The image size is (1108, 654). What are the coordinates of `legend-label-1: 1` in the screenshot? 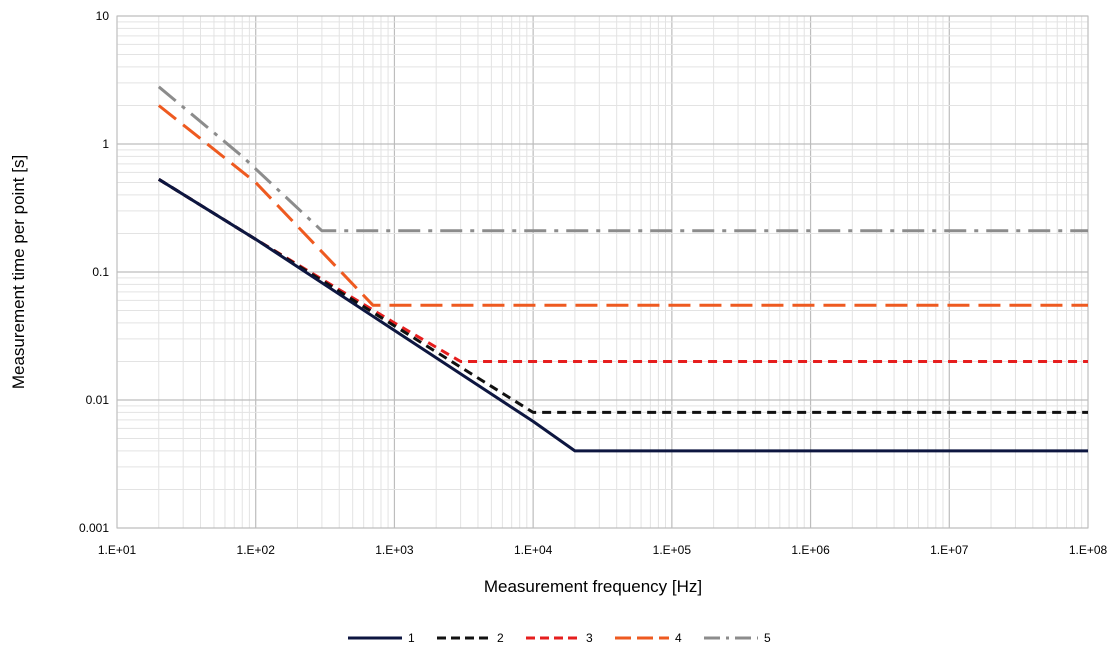 It's located at (411, 638).